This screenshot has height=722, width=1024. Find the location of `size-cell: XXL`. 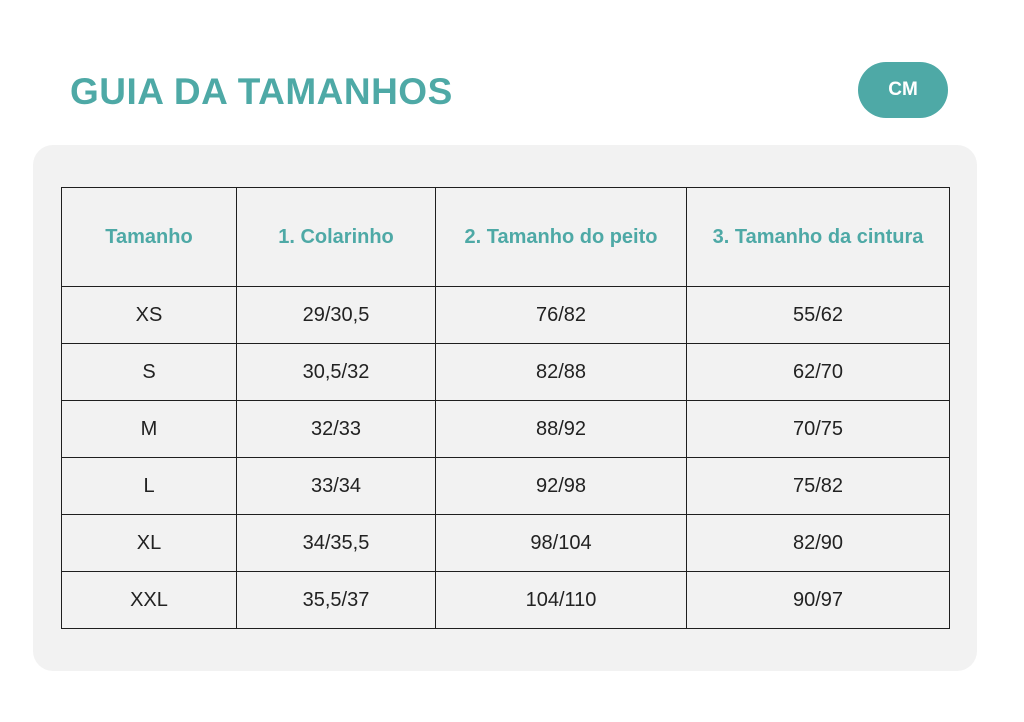

size-cell: XXL is located at coordinates (149, 600).